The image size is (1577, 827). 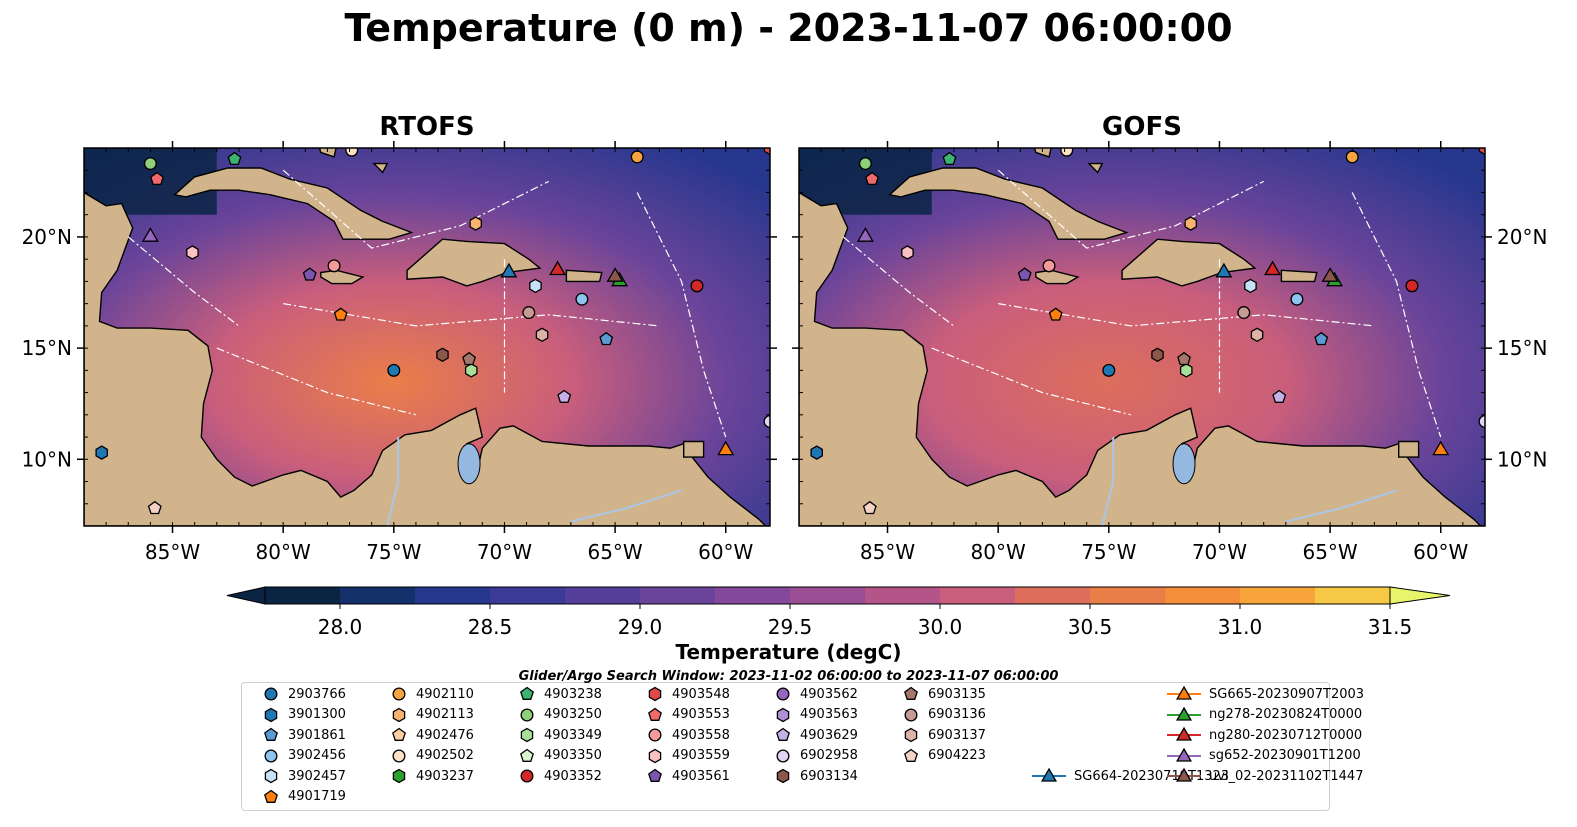 I want to click on legend-label: 4903352, so click(x=573, y=776).